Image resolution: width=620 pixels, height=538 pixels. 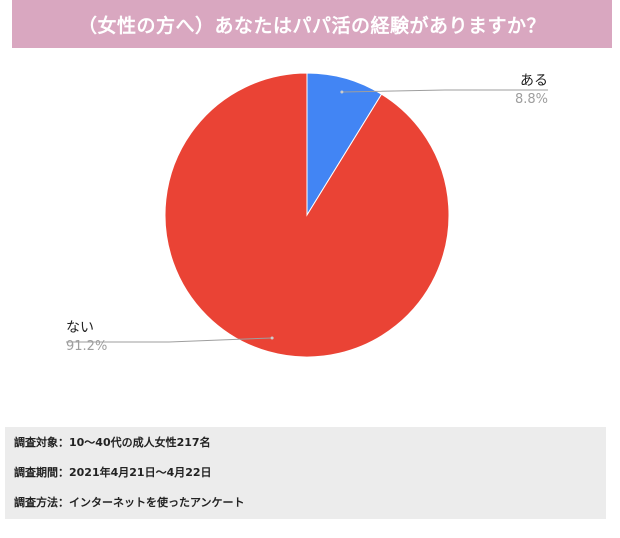 I want to click on leader-line-aru, so click(x=444, y=91).